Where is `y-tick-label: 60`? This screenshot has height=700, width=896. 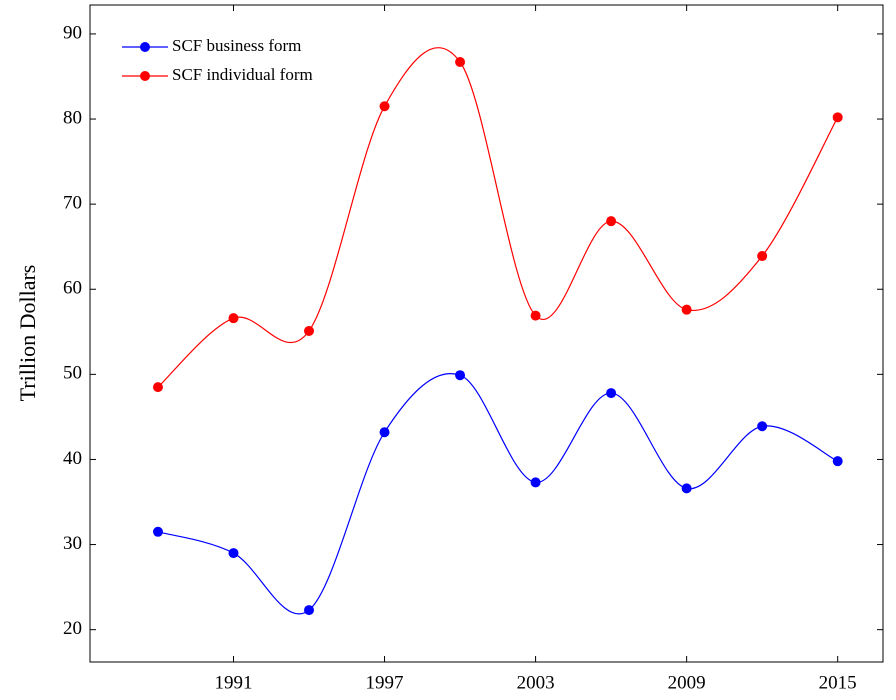
y-tick-label: 60 is located at coordinates (72, 288).